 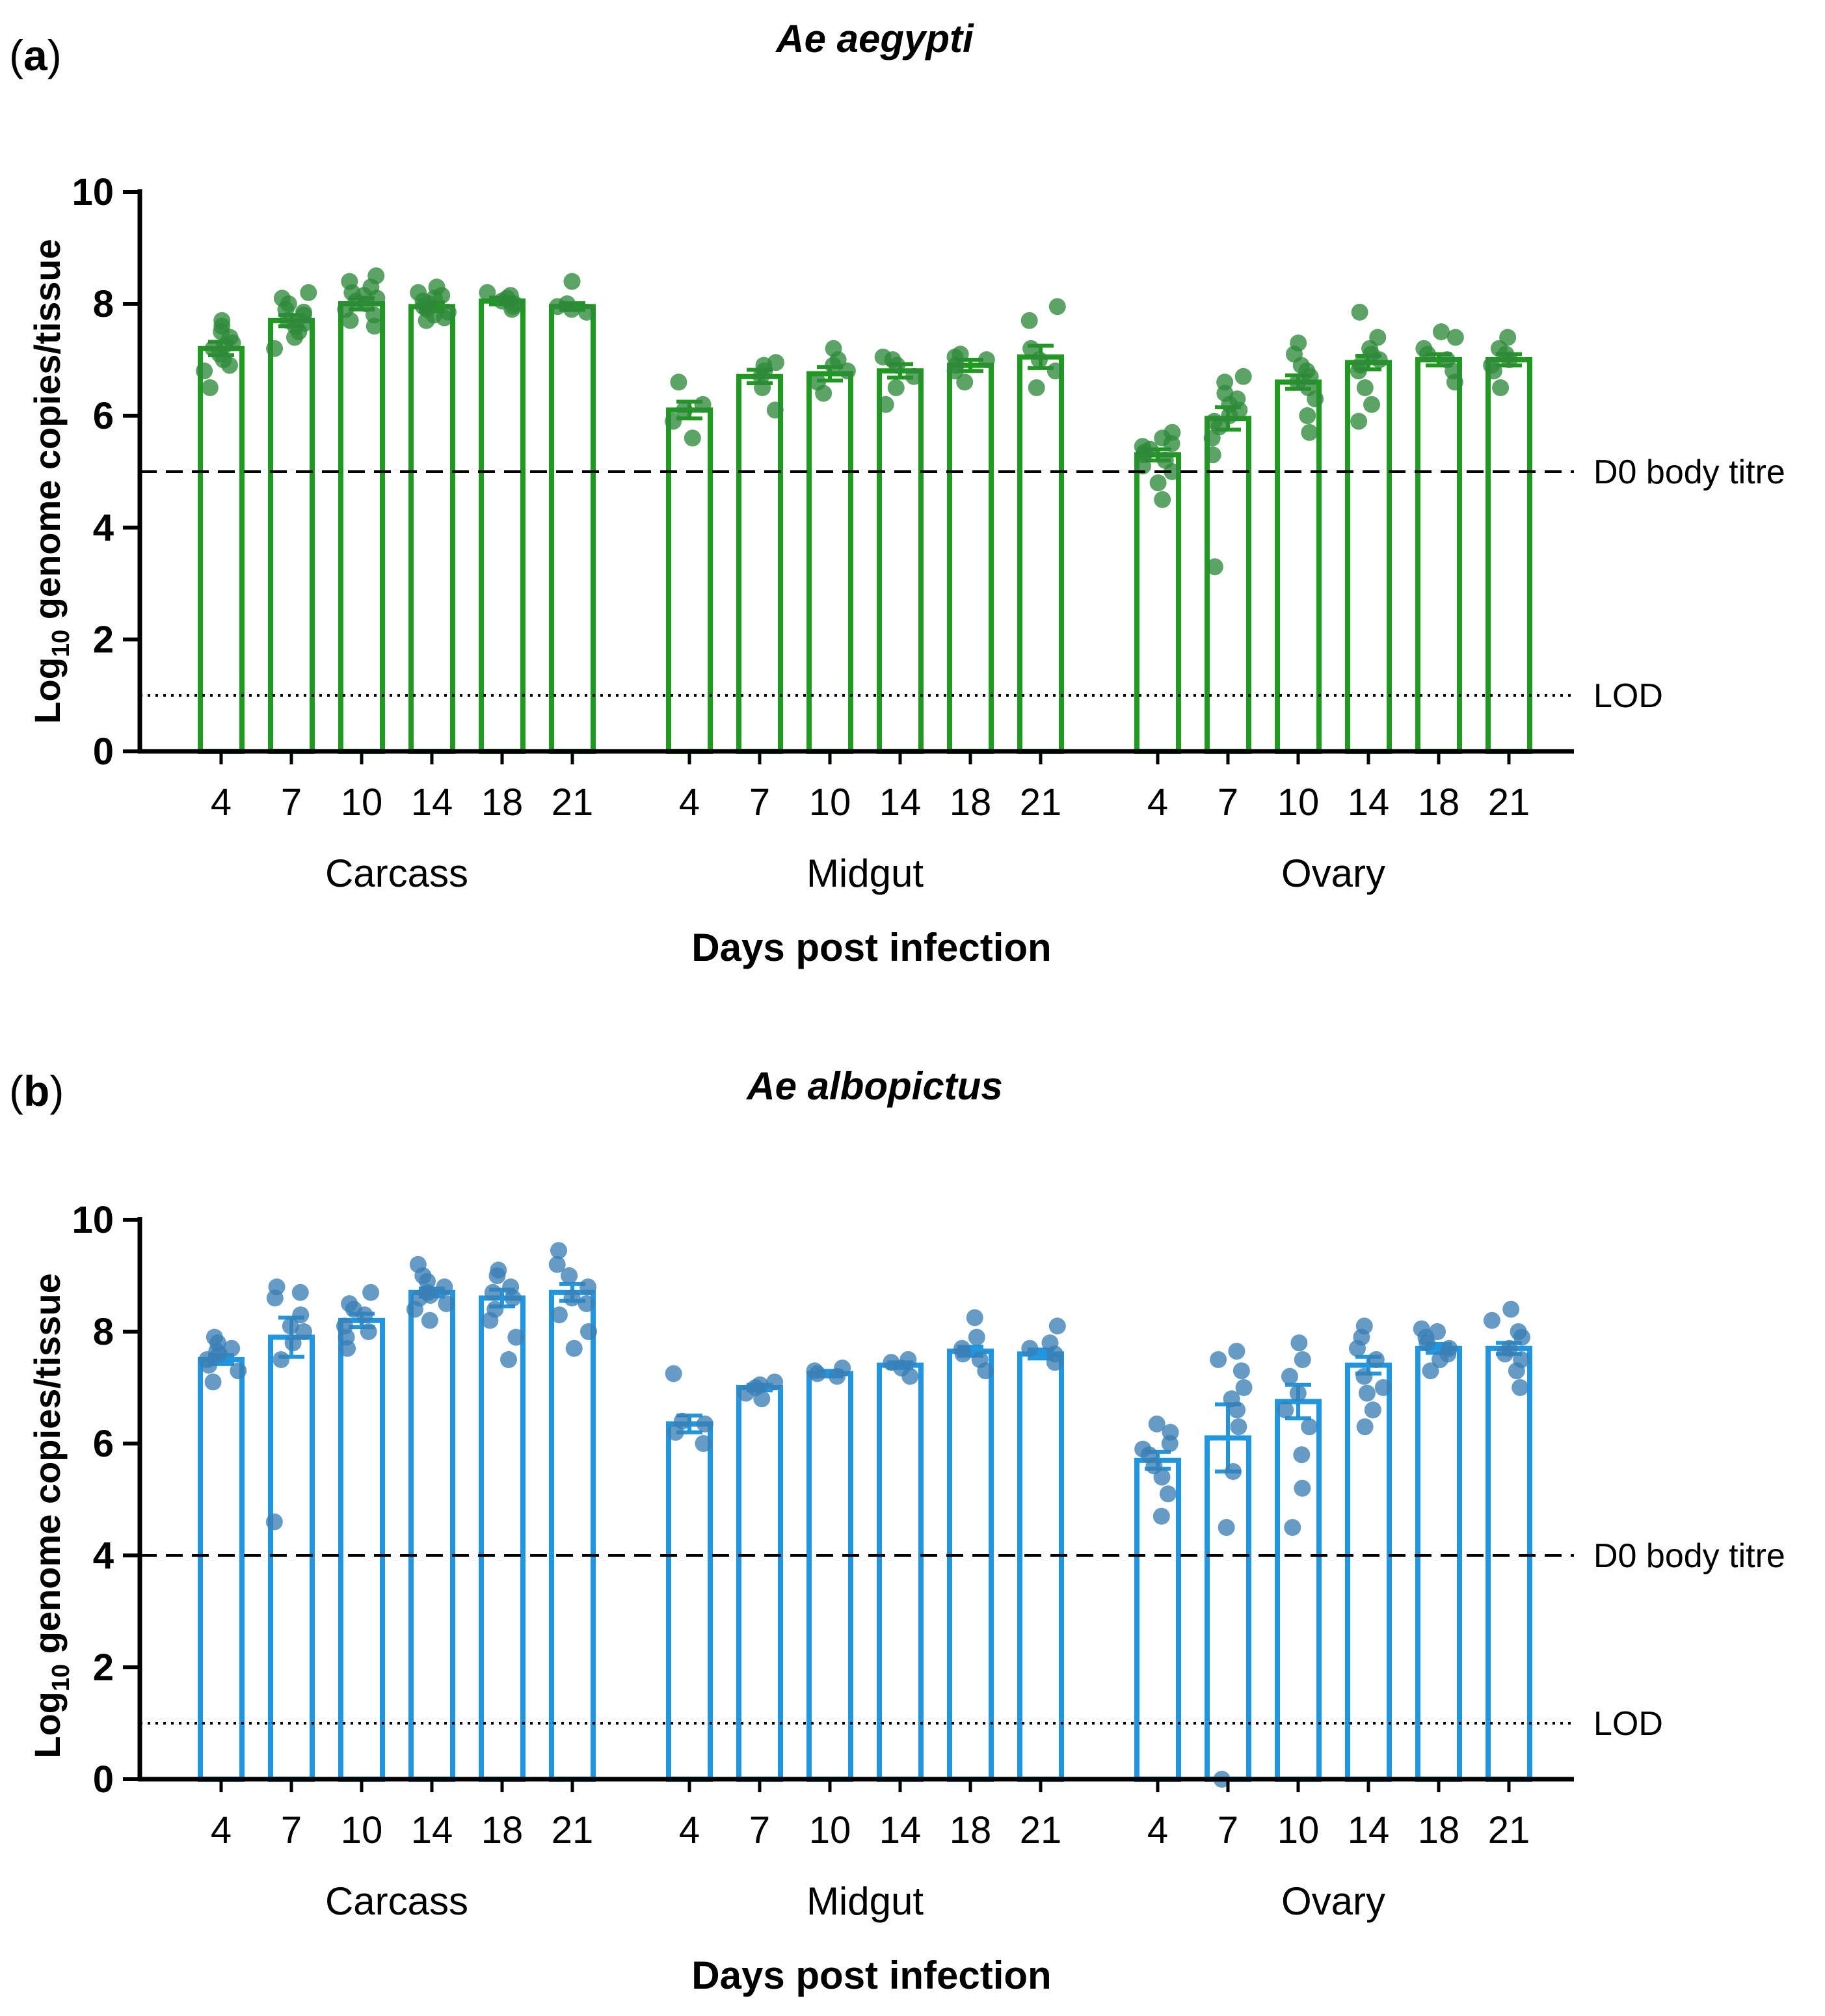 I want to click on panel-a-group-label-ovary: Ovary, so click(x=1333, y=874).